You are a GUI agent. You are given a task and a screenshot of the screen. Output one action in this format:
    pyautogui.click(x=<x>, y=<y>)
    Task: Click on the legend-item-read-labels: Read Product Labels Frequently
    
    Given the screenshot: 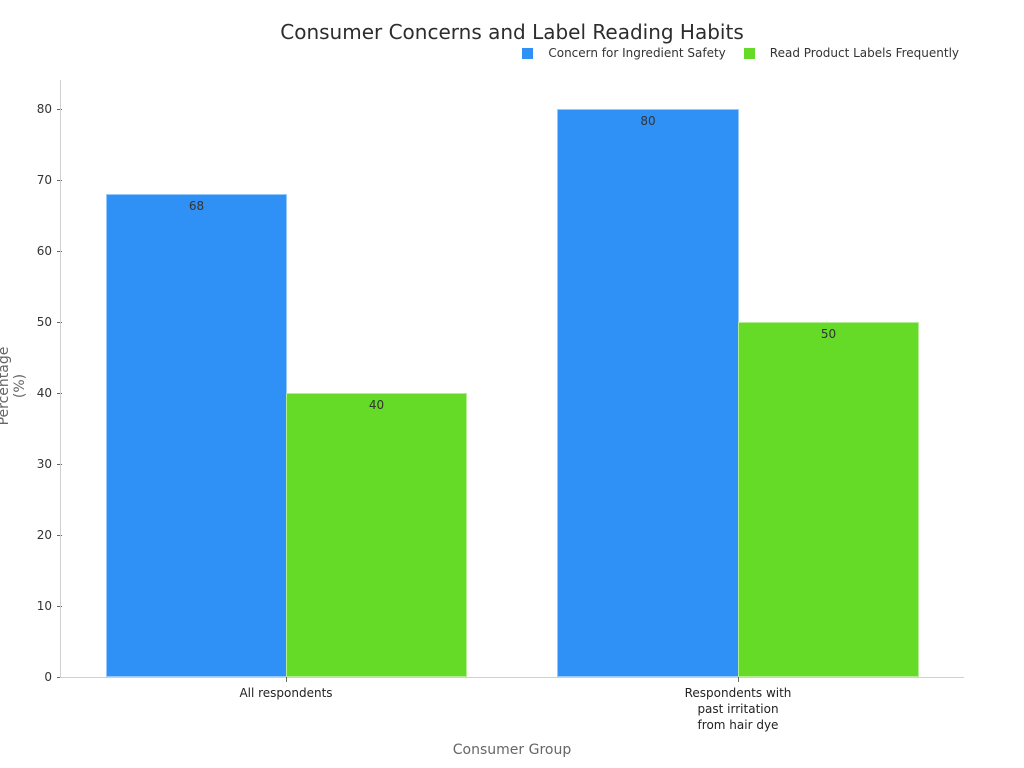 What is the action you would take?
    pyautogui.click(x=851, y=53)
    